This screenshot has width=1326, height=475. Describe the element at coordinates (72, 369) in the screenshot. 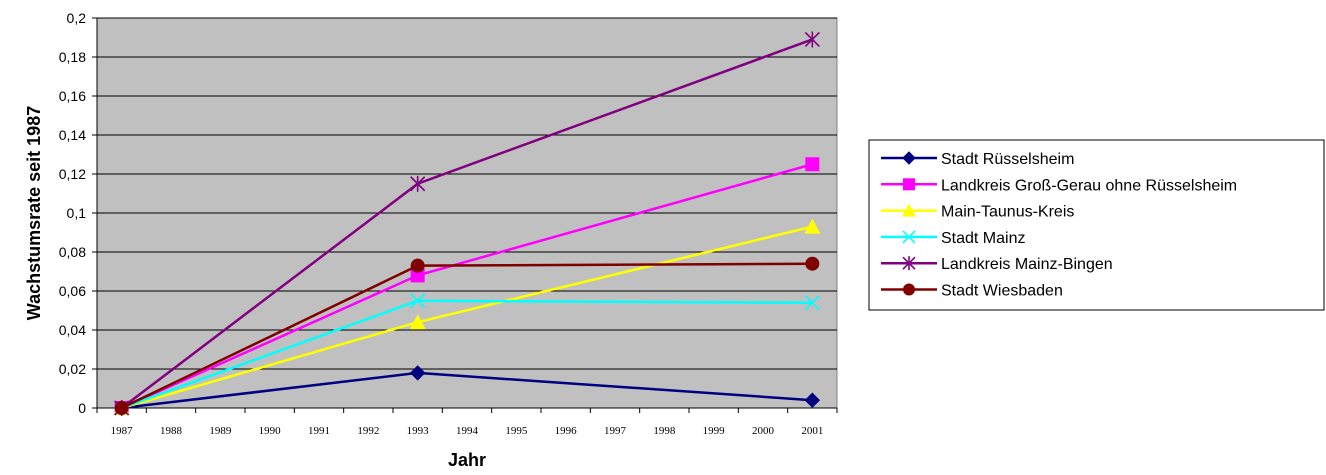

I see `y-tick-label: 0,02` at that location.